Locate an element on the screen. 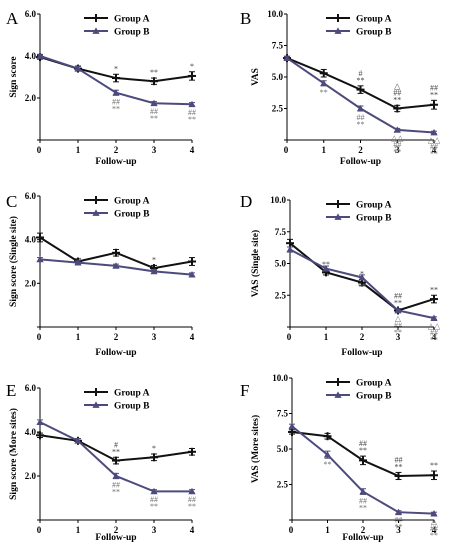  significance-marker: # is located at coordinates (361, 73).